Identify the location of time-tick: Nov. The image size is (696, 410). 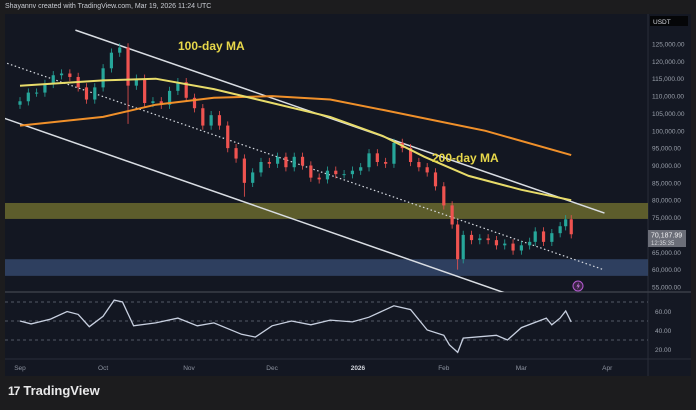
(189, 368).